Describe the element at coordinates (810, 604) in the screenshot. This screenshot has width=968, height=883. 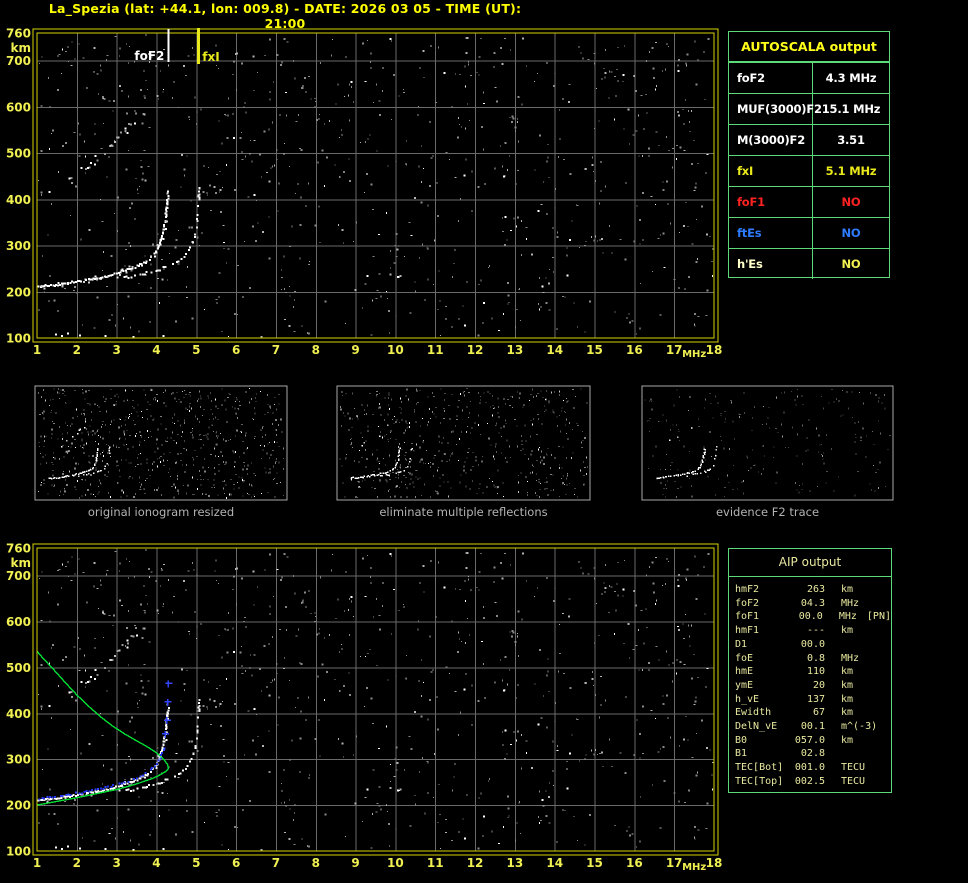
I see `table-row: foF2 04.3 MHz` at that location.